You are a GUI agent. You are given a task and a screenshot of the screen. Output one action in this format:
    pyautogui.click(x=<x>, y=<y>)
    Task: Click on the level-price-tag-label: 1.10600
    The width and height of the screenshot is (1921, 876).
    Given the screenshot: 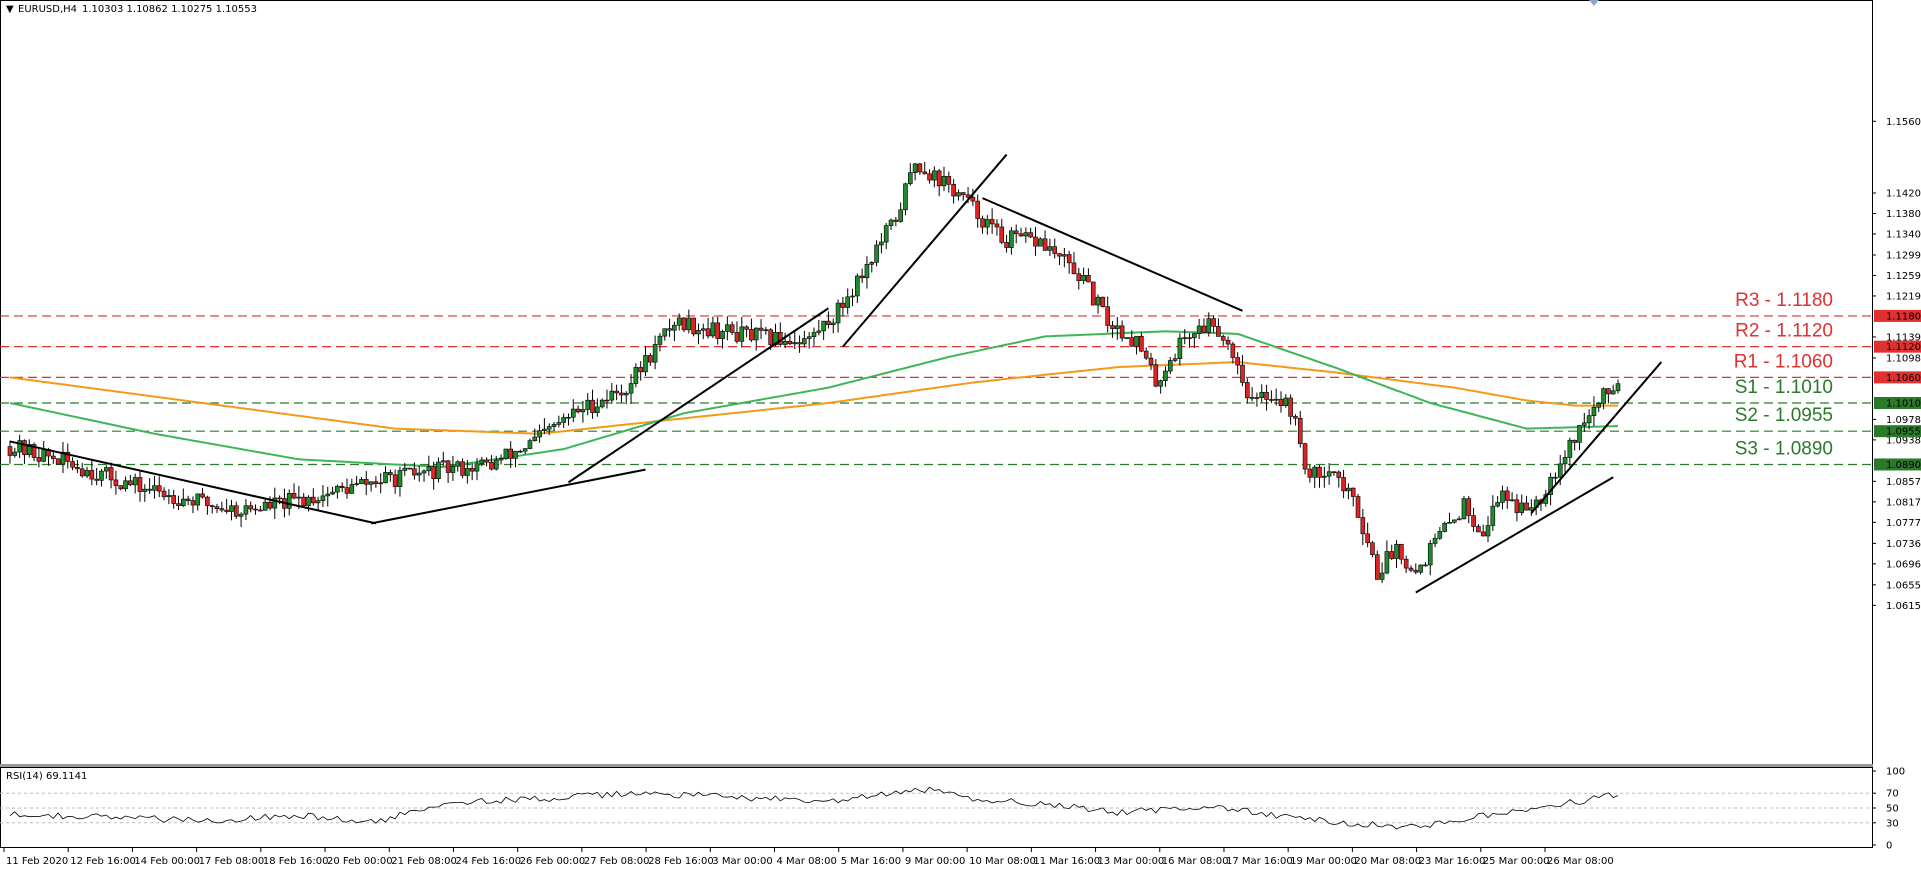 What is the action you would take?
    pyautogui.click(x=1903, y=378)
    